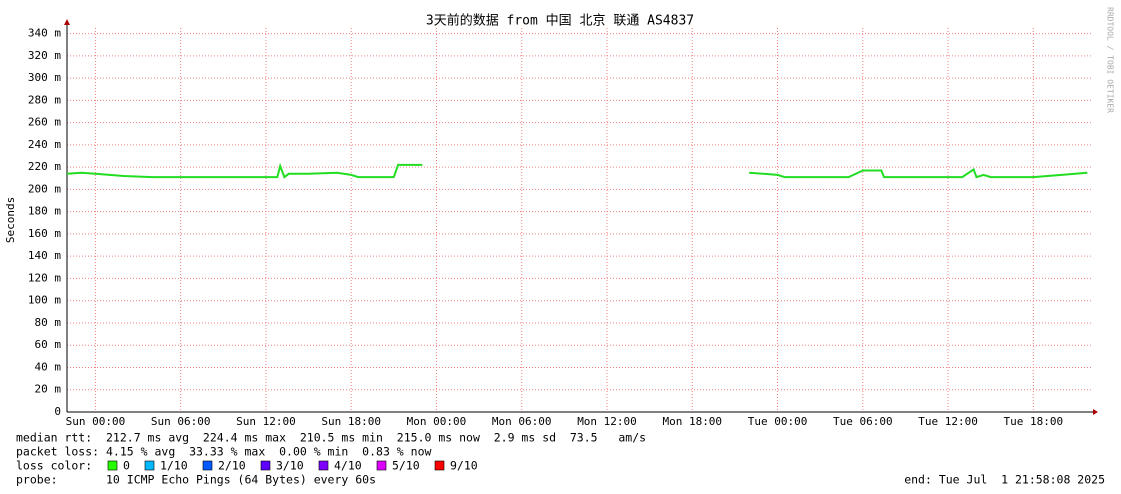 This screenshot has height=494, width=1121. What do you see at coordinates (57, 411) in the screenshot?
I see `y-tick-label: 0` at bounding box center [57, 411].